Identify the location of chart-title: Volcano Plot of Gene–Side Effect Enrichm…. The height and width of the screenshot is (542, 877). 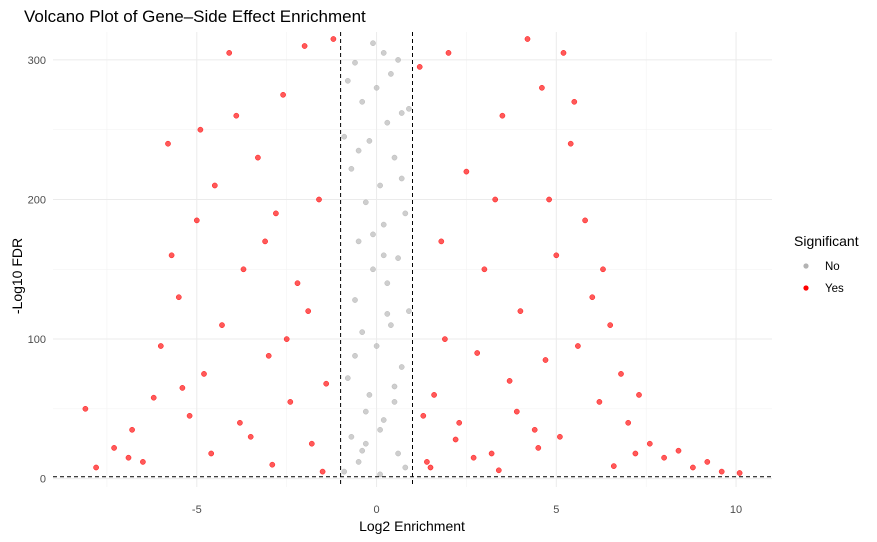
(195, 16).